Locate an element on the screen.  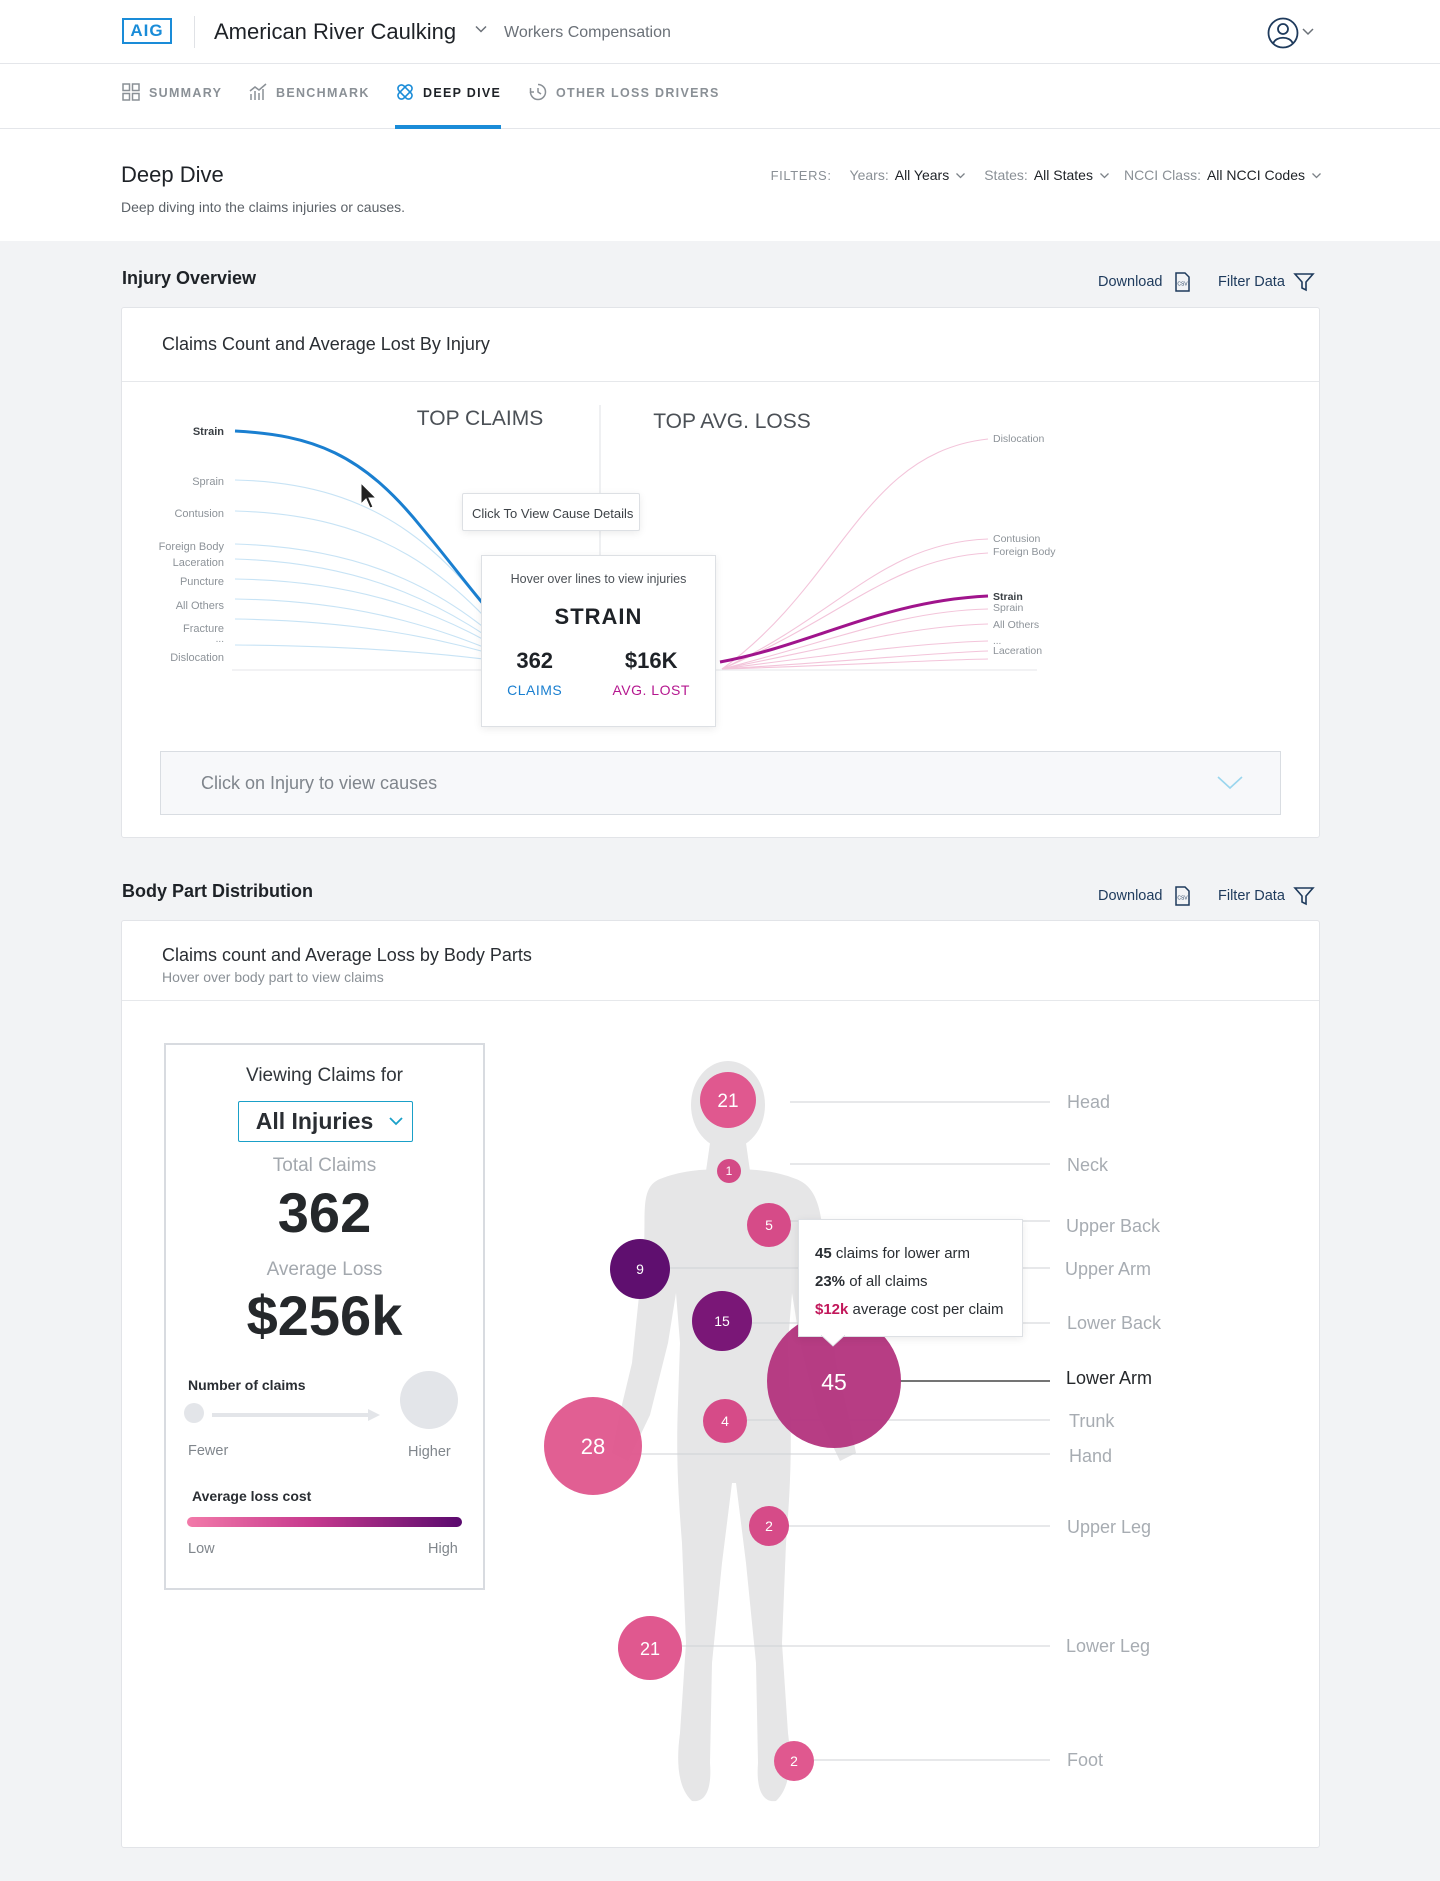
label-lower-arm: Lower Arm is located at coordinates (1109, 1378).